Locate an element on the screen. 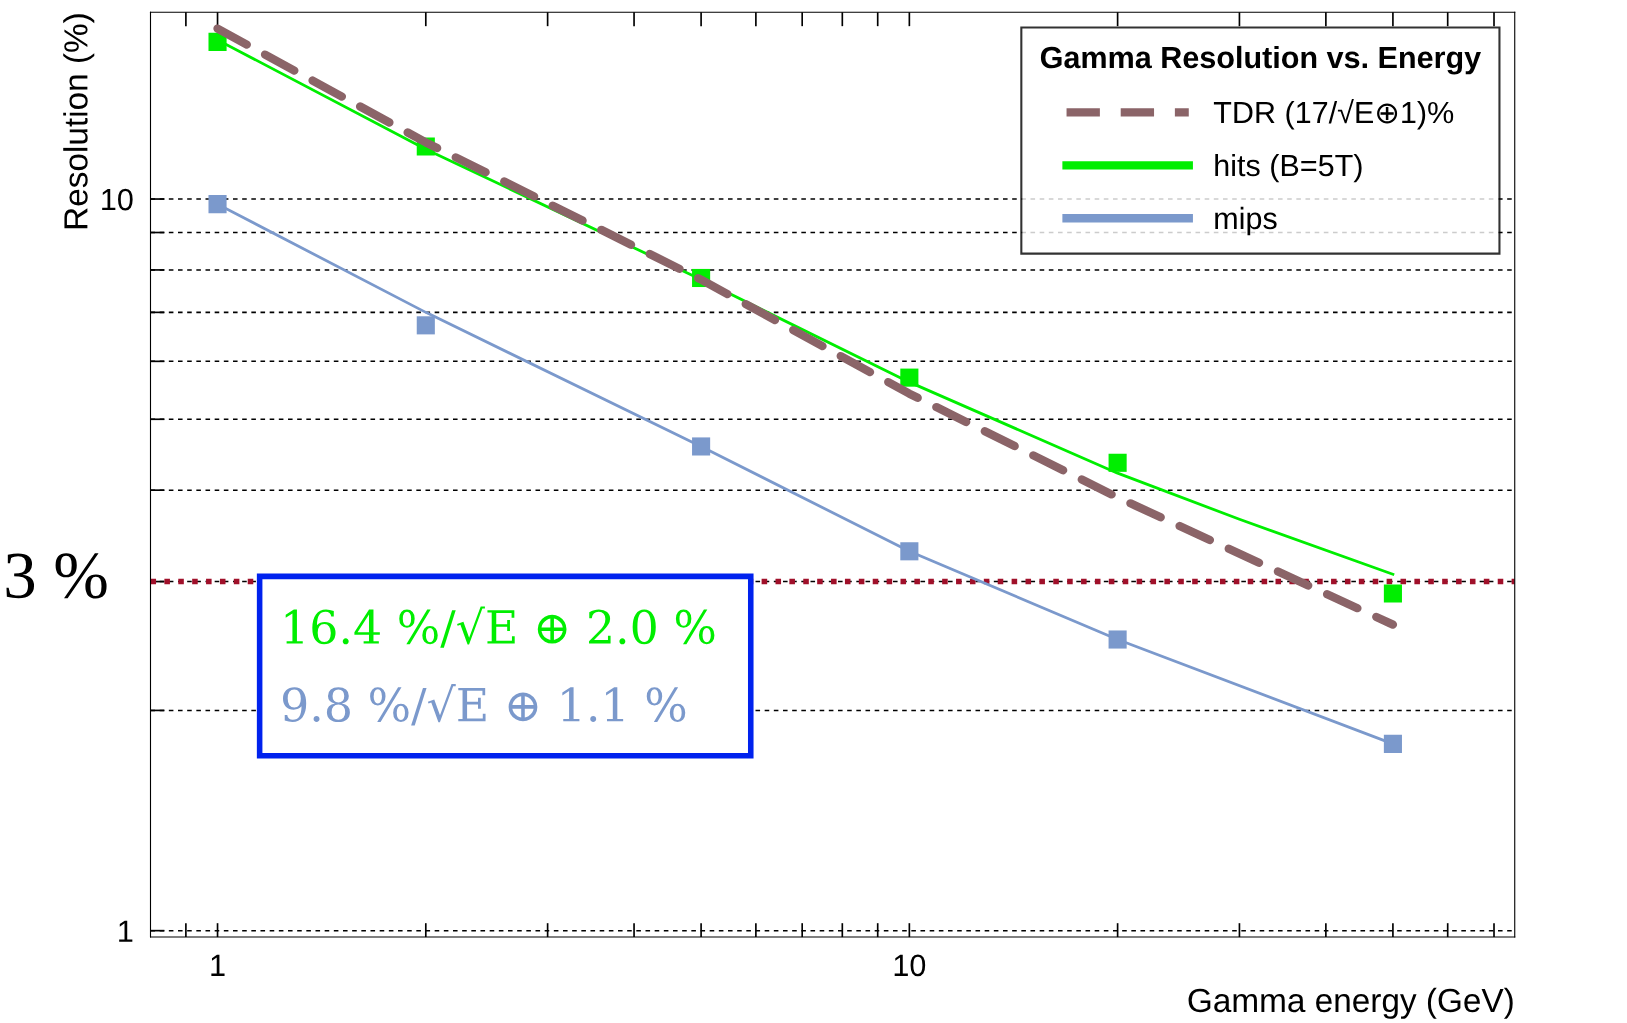 This screenshot has width=1627, height=1023. y-axis-title: Resolution (%) is located at coordinates (79, 121).